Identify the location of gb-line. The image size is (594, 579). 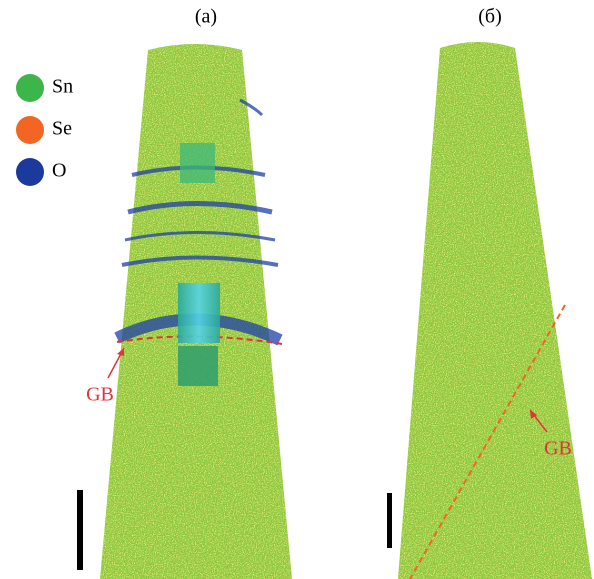
(487, 441).